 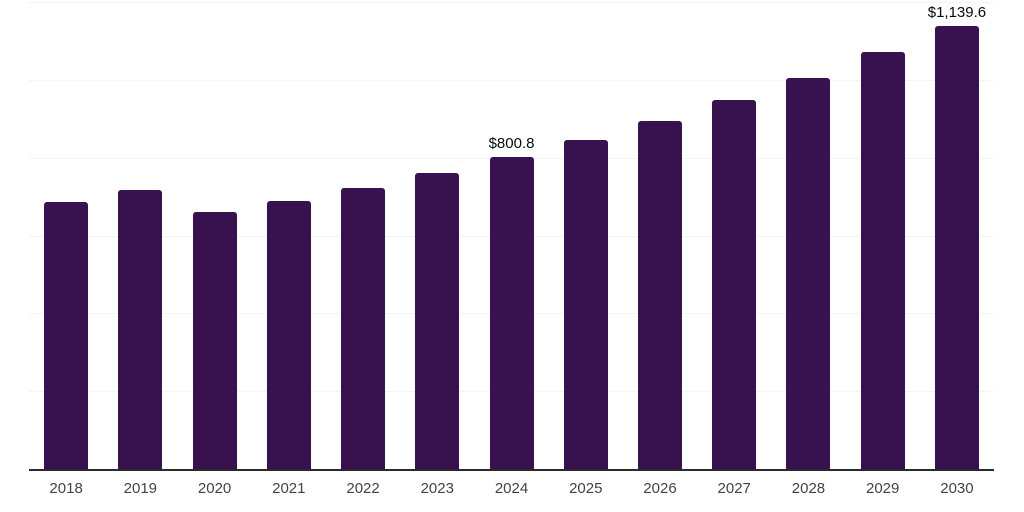 I want to click on bar-2027, so click(x=734, y=284).